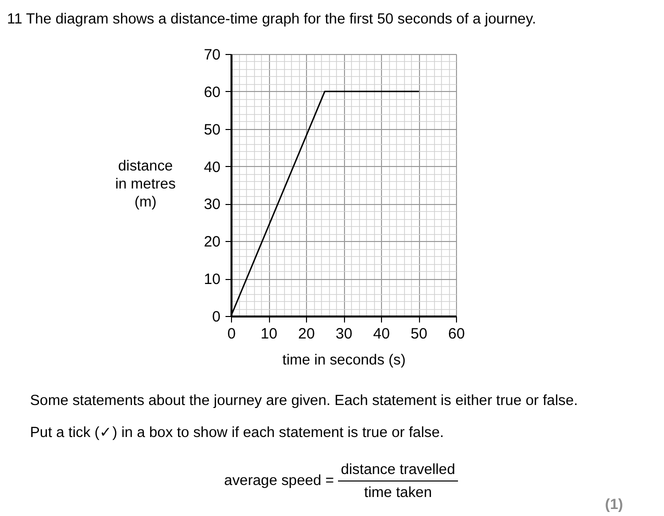 This screenshot has height=516, width=664. Describe the element at coordinates (212, 129) in the screenshot. I see `y-tick-label: 50` at that location.